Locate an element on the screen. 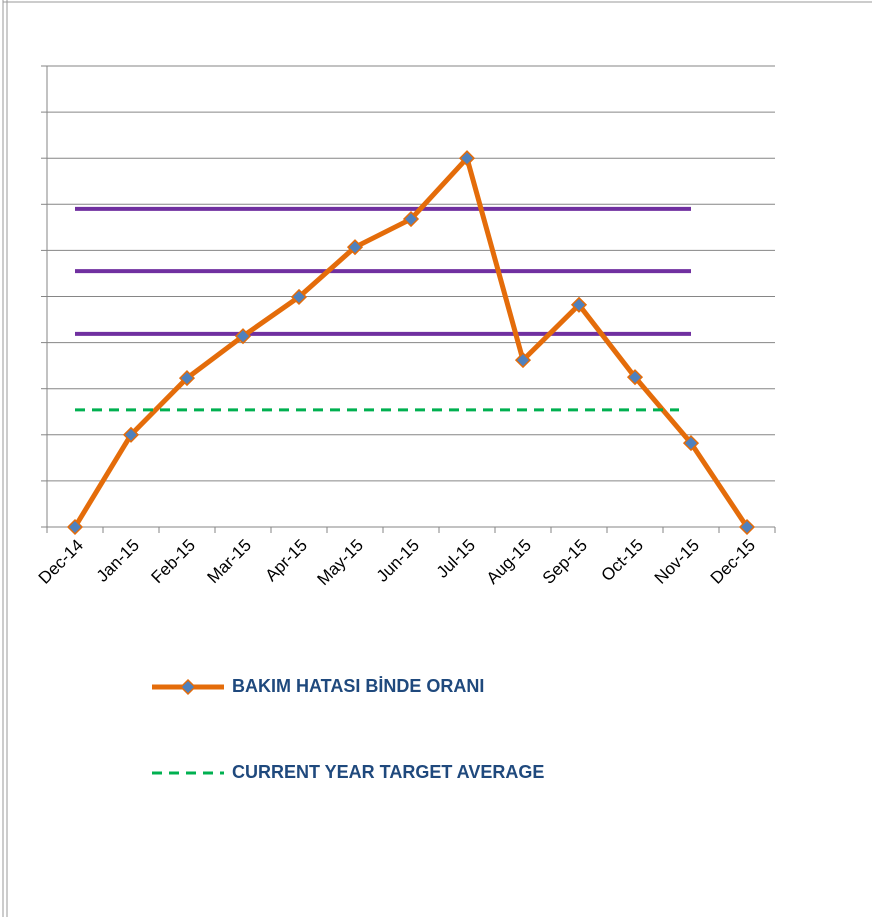 The image size is (872, 917). x-tick-label: Aug-15 is located at coordinates (509, 562).